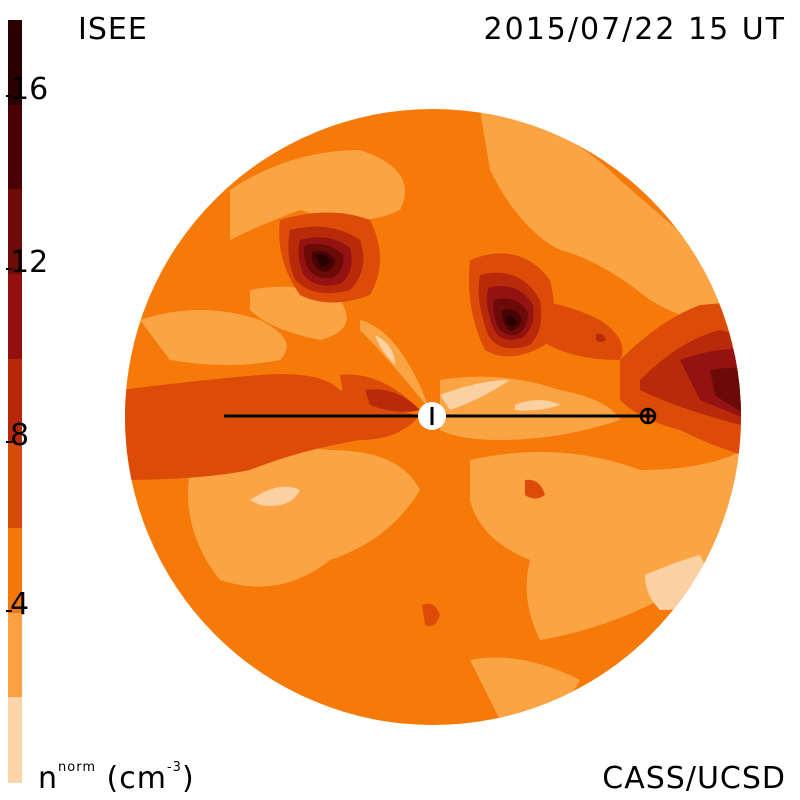  What do you see at coordinates (27, 89) in the screenshot?
I see `colorbar-tick-16: 16` at bounding box center [27, 89].